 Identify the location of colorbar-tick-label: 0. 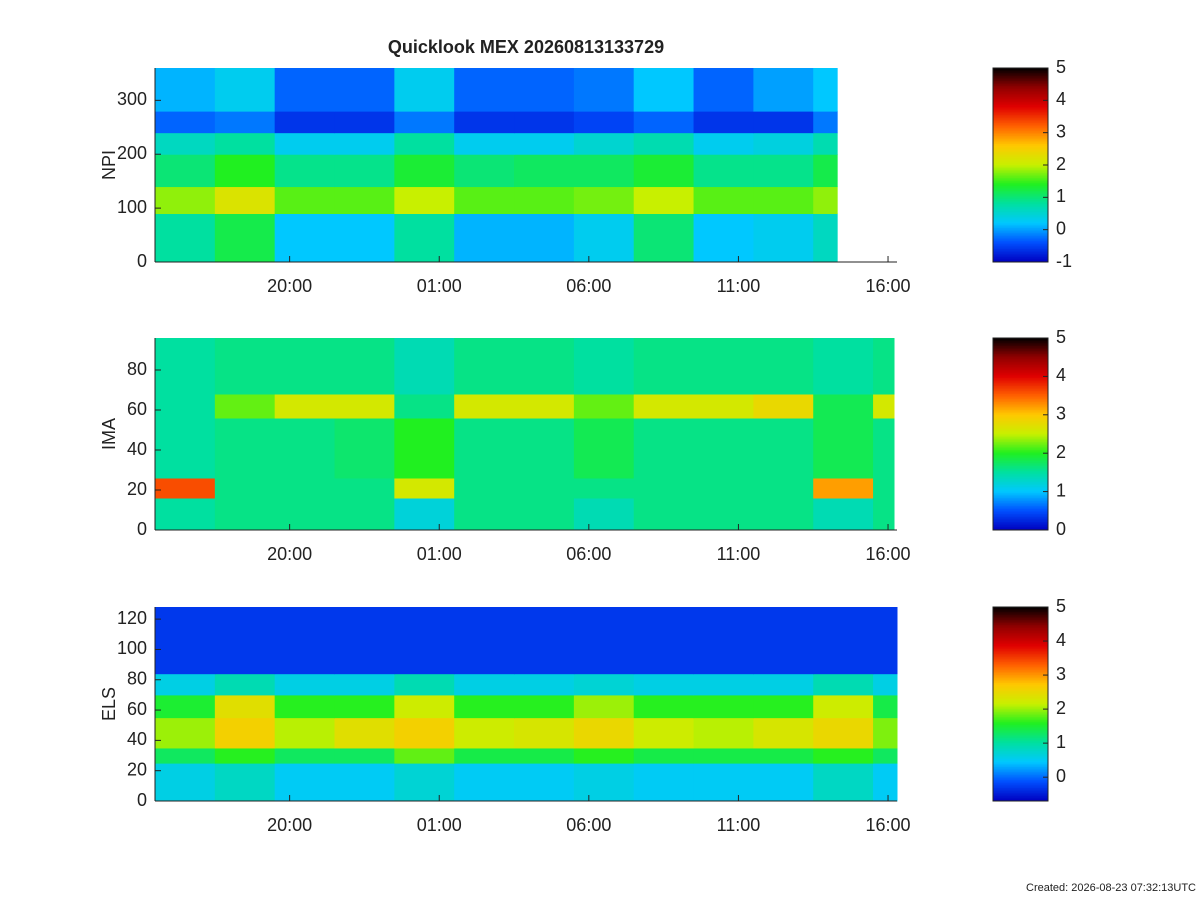
(1061, 228).